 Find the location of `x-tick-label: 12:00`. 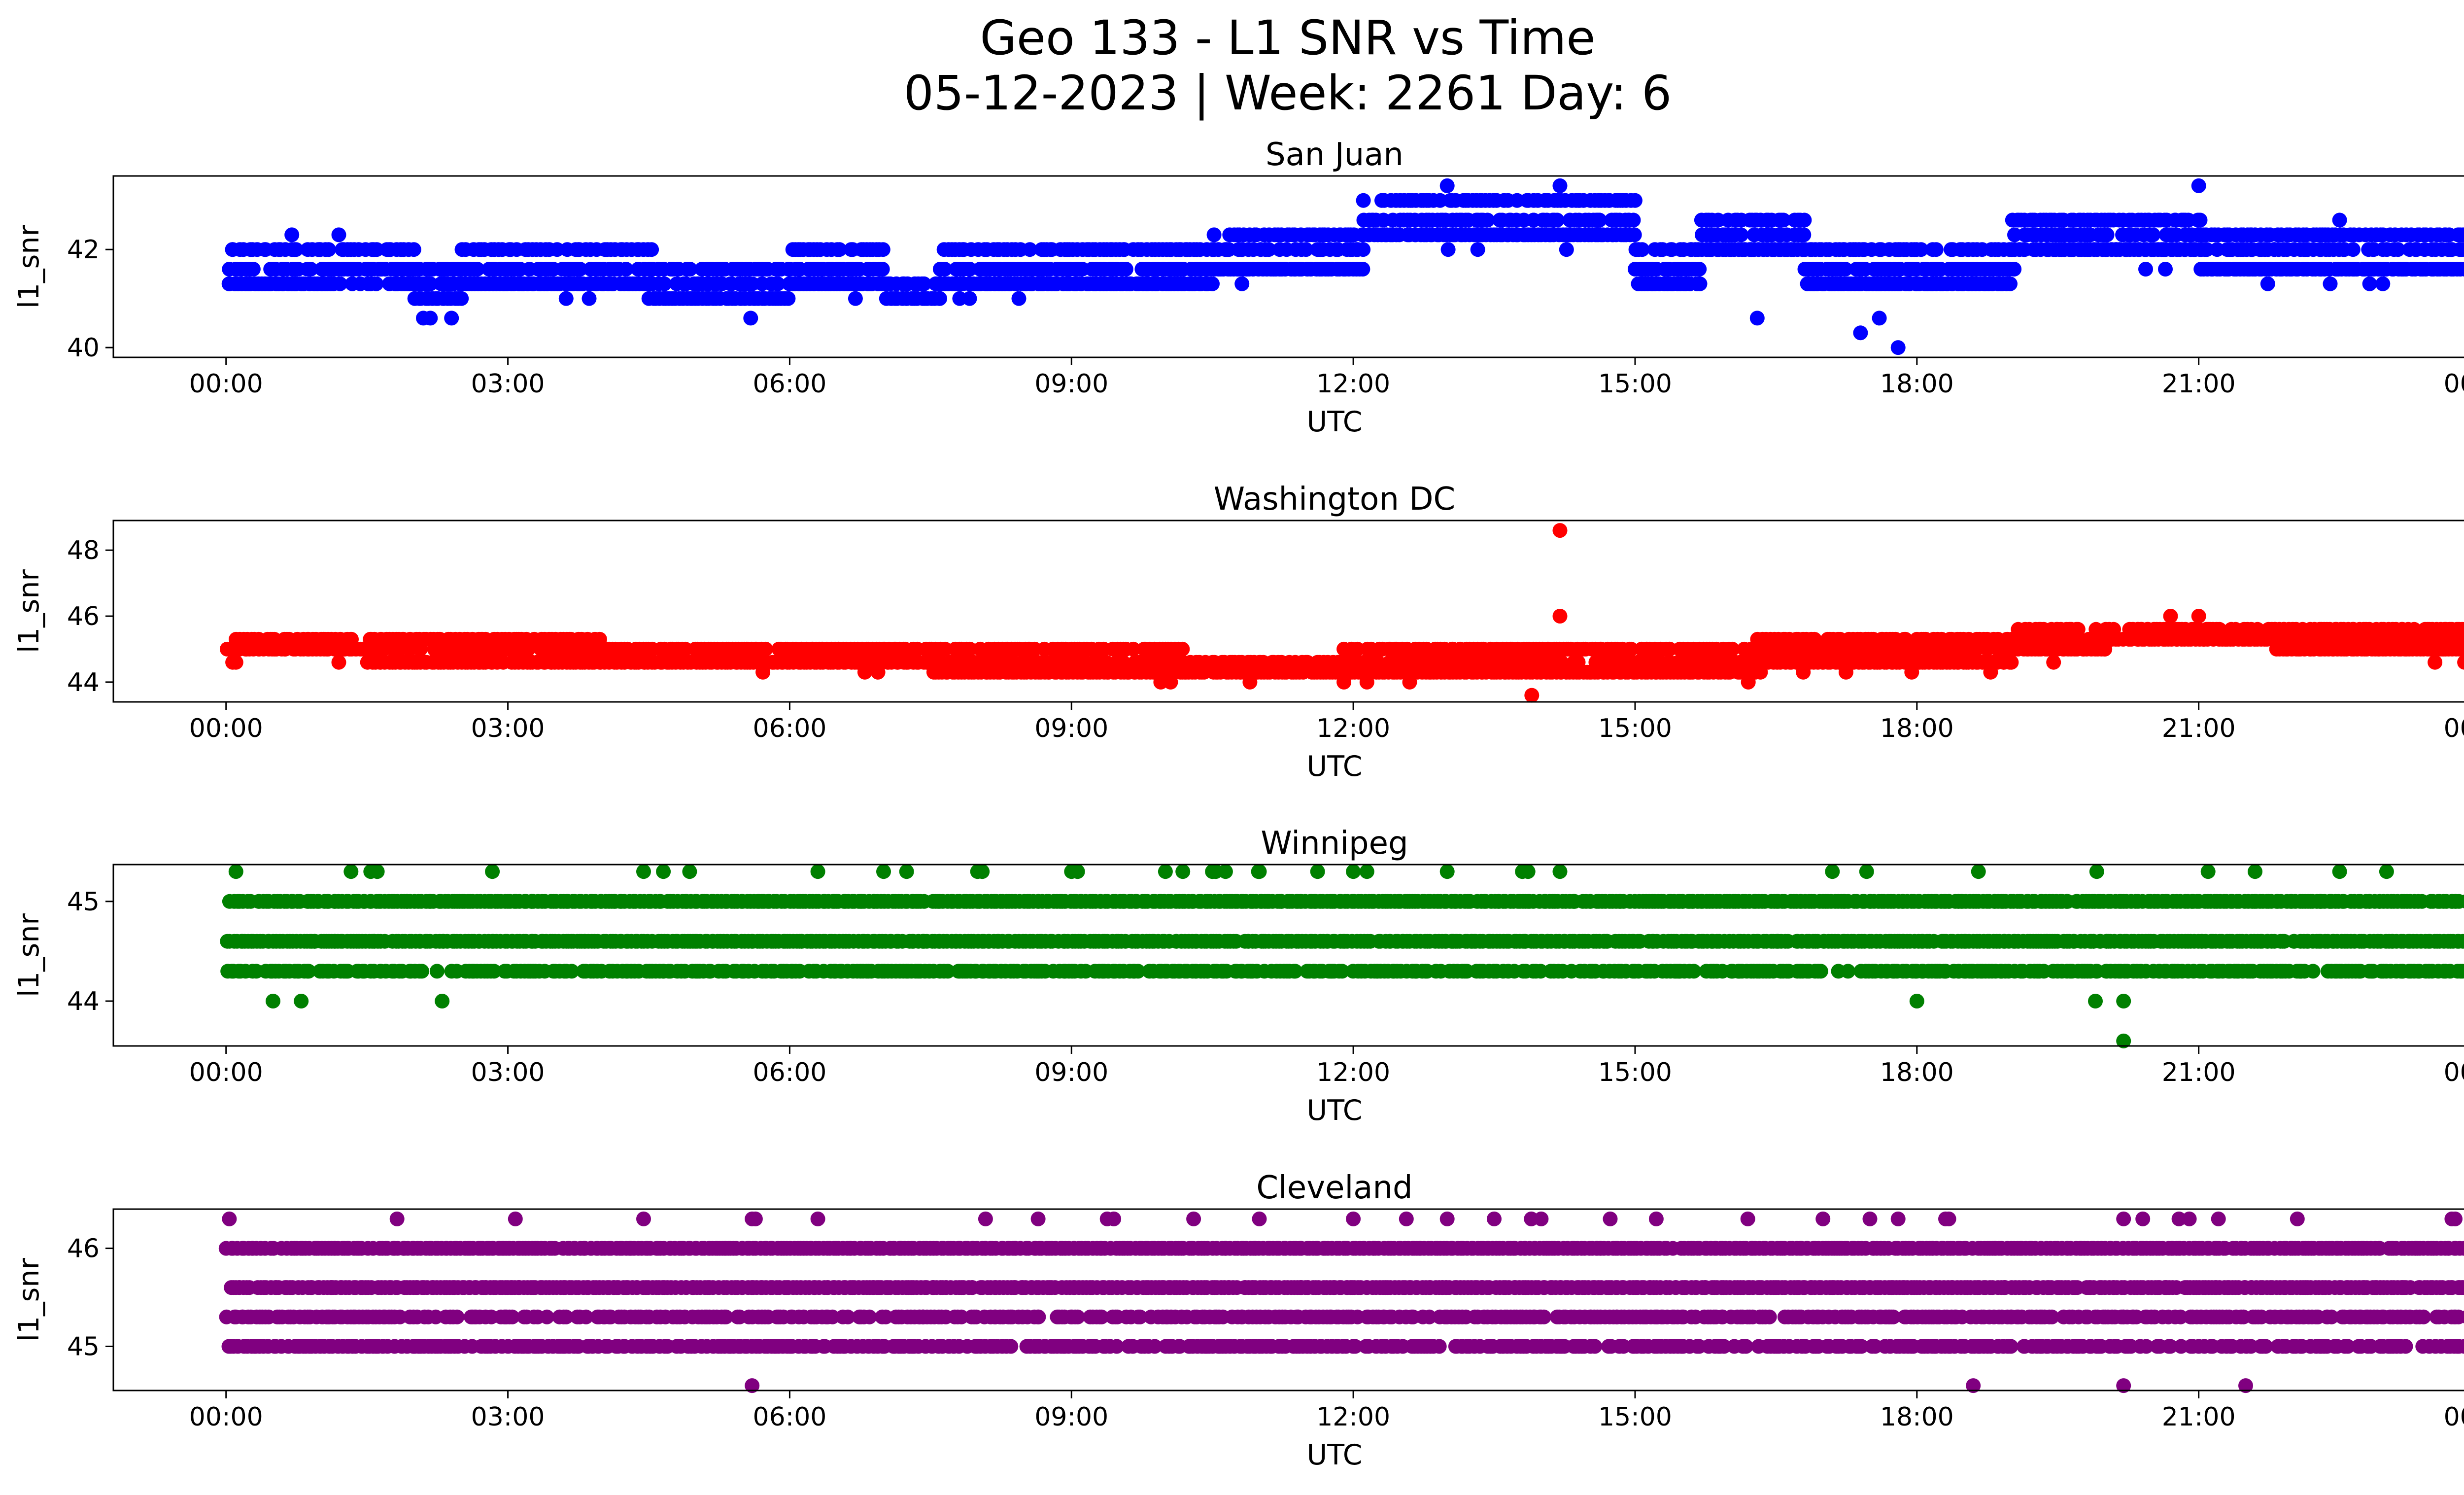

x-tick-label: 12:00 is located at coordinates (1353, 728).